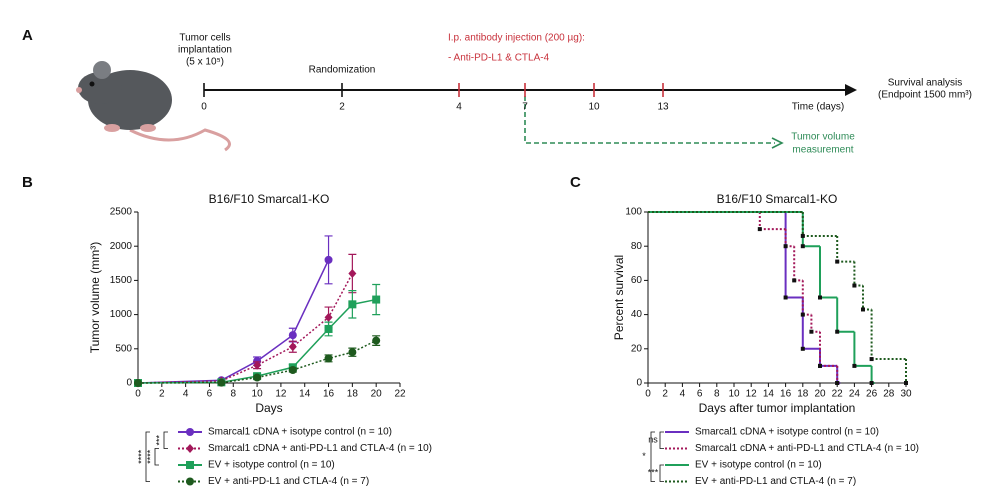 The height and width of the screenshot is (502, 1000). I want to click on y-tick-label: 20, so click(637, 348).